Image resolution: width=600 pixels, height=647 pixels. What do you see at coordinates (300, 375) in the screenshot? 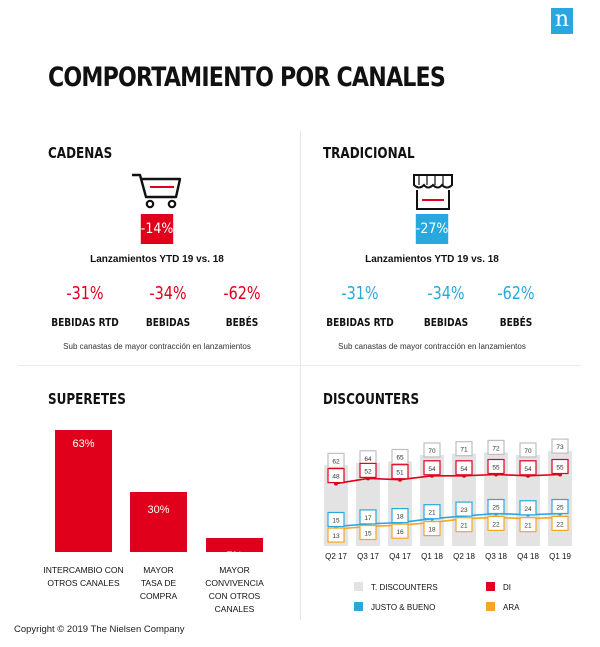
I see `vertical-divider` at bounding box center [300, 375].